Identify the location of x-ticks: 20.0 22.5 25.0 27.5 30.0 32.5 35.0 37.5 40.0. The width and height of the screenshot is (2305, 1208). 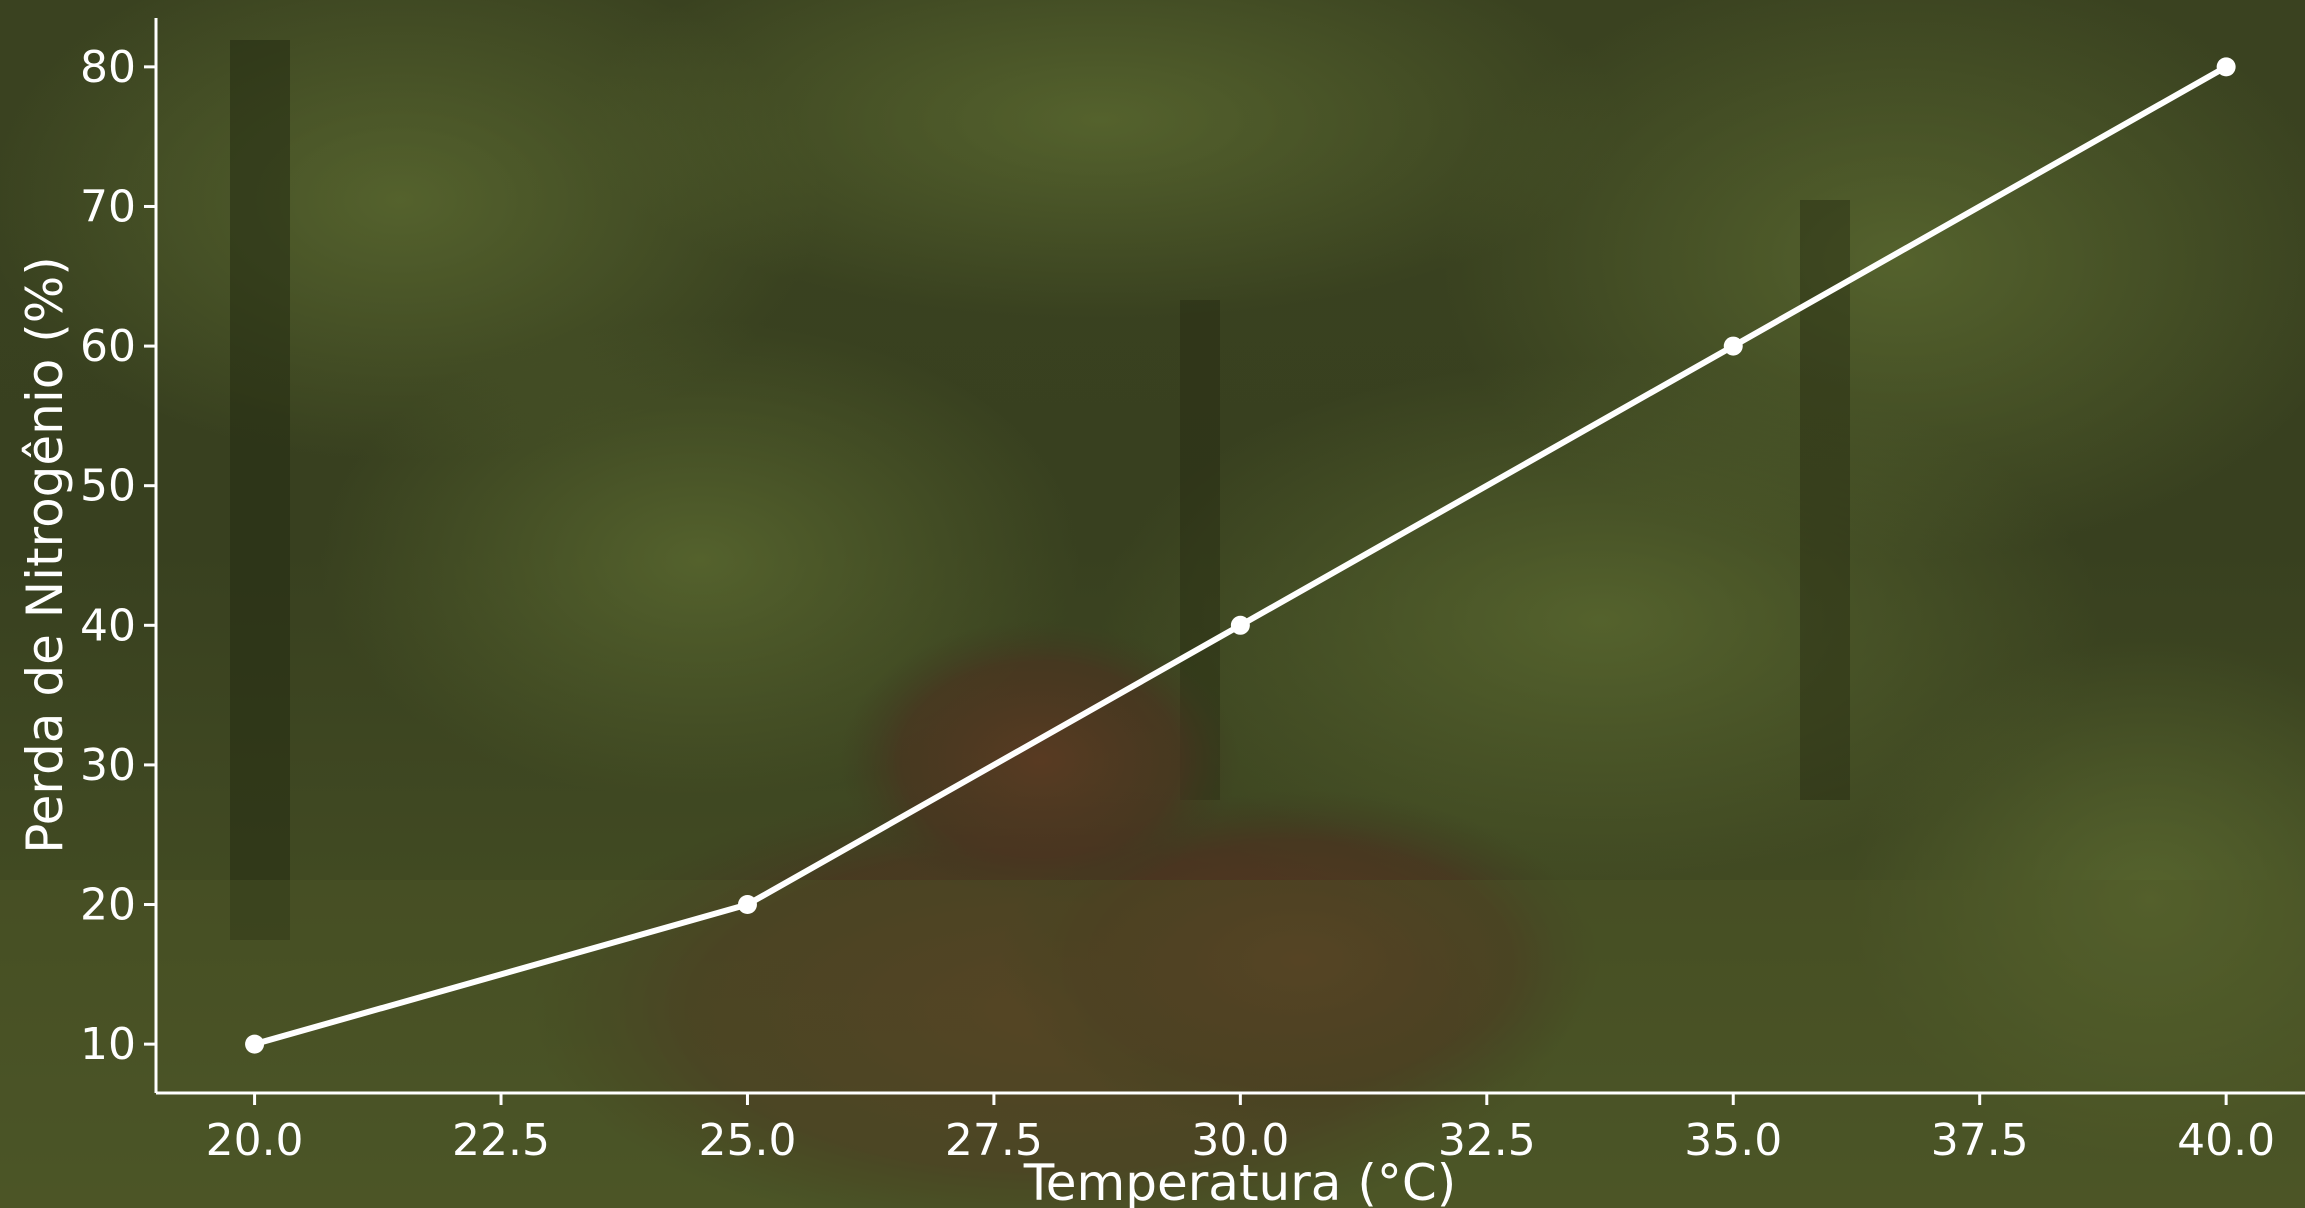
(1240, 1129).